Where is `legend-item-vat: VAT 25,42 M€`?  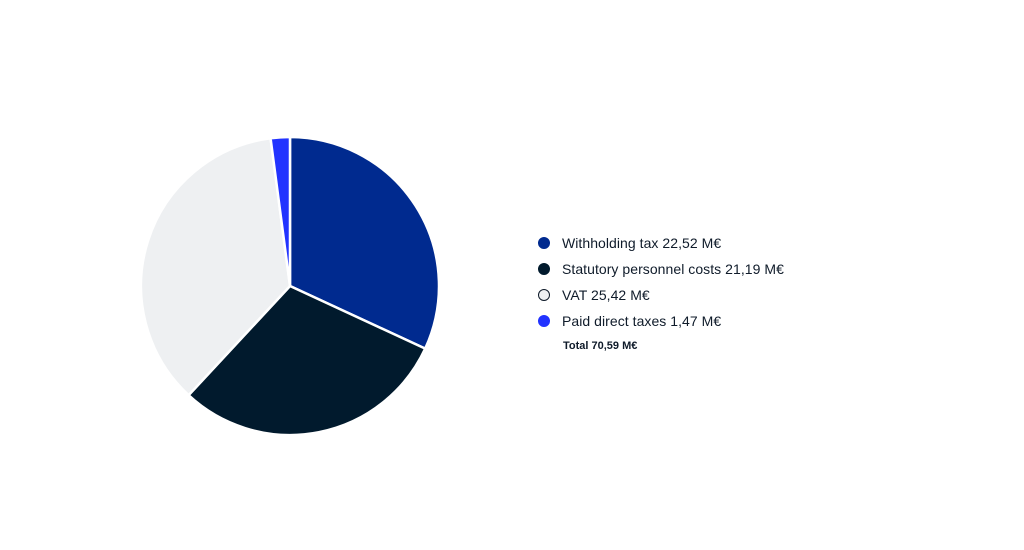 legend-item-vat: VAT 25,42 M€ is located at coordinates (748, 295).